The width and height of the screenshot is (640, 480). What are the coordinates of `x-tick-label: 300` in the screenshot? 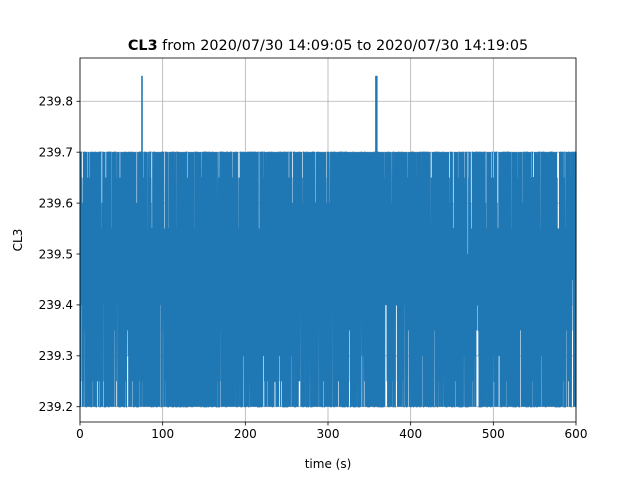 It's located at (328, 434).